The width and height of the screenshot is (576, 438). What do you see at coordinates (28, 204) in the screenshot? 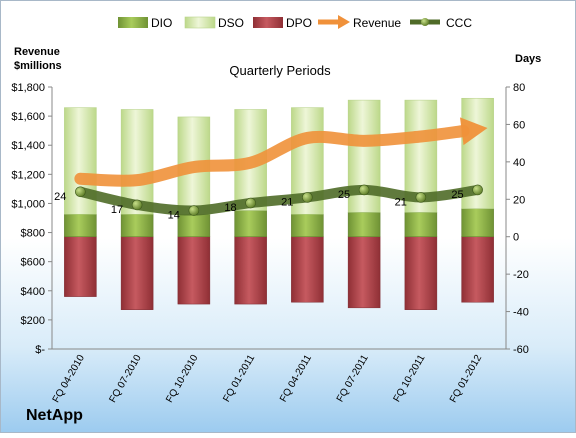
I see `left-tick-label: $1,000` at bounding box center [28, 204].